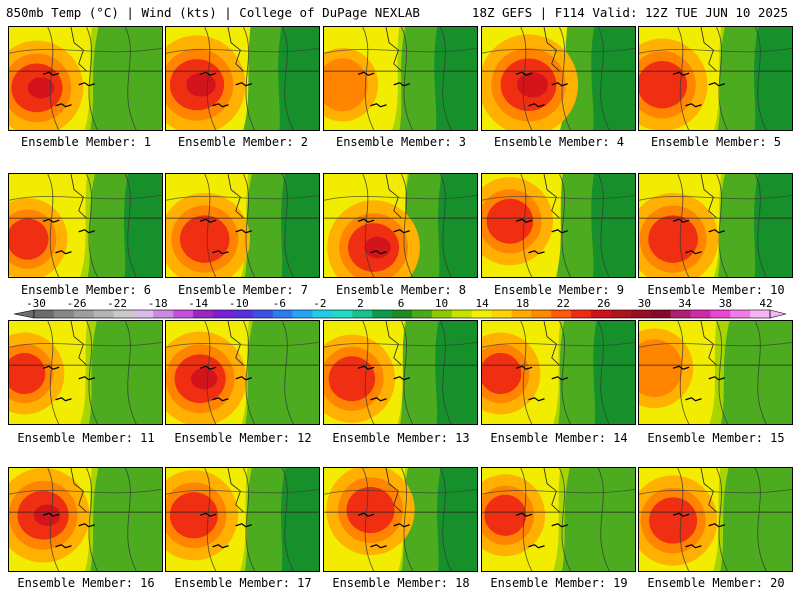 The width and height of the screenshot is (800, 600). What do you see at coordinates (401, 304) in the screenshot?
I see `colorbar-tick-label: 6` at bounding box center [401, 304].